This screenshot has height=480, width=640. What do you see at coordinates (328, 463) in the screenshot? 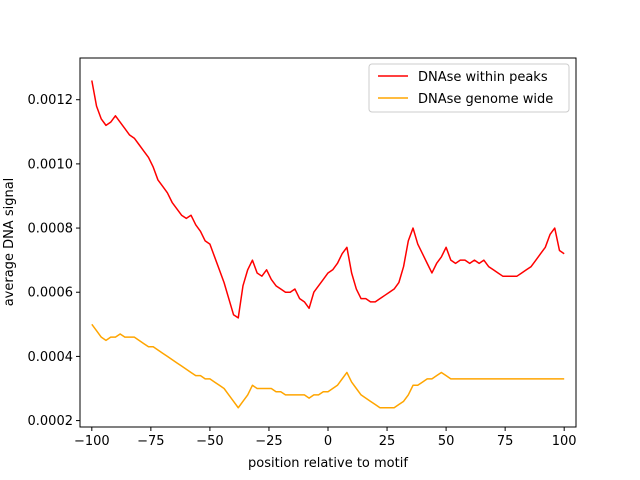
I see `x-axis-label: position relative to motif` at bounding box center [328, 463].